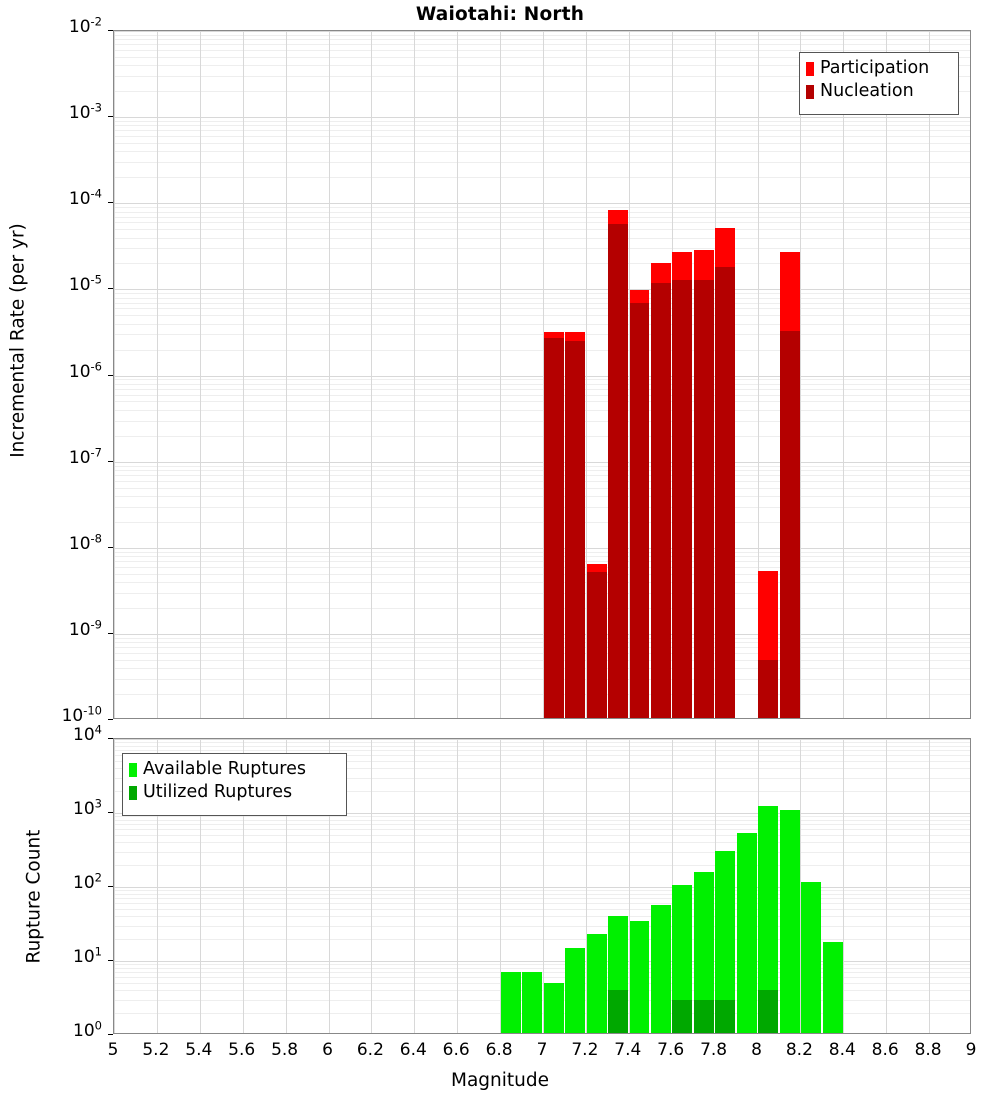 This screenshot has width=1000, height=1100. I want to click on y-tick-label: 10⁻⁶, so click(85, 370).